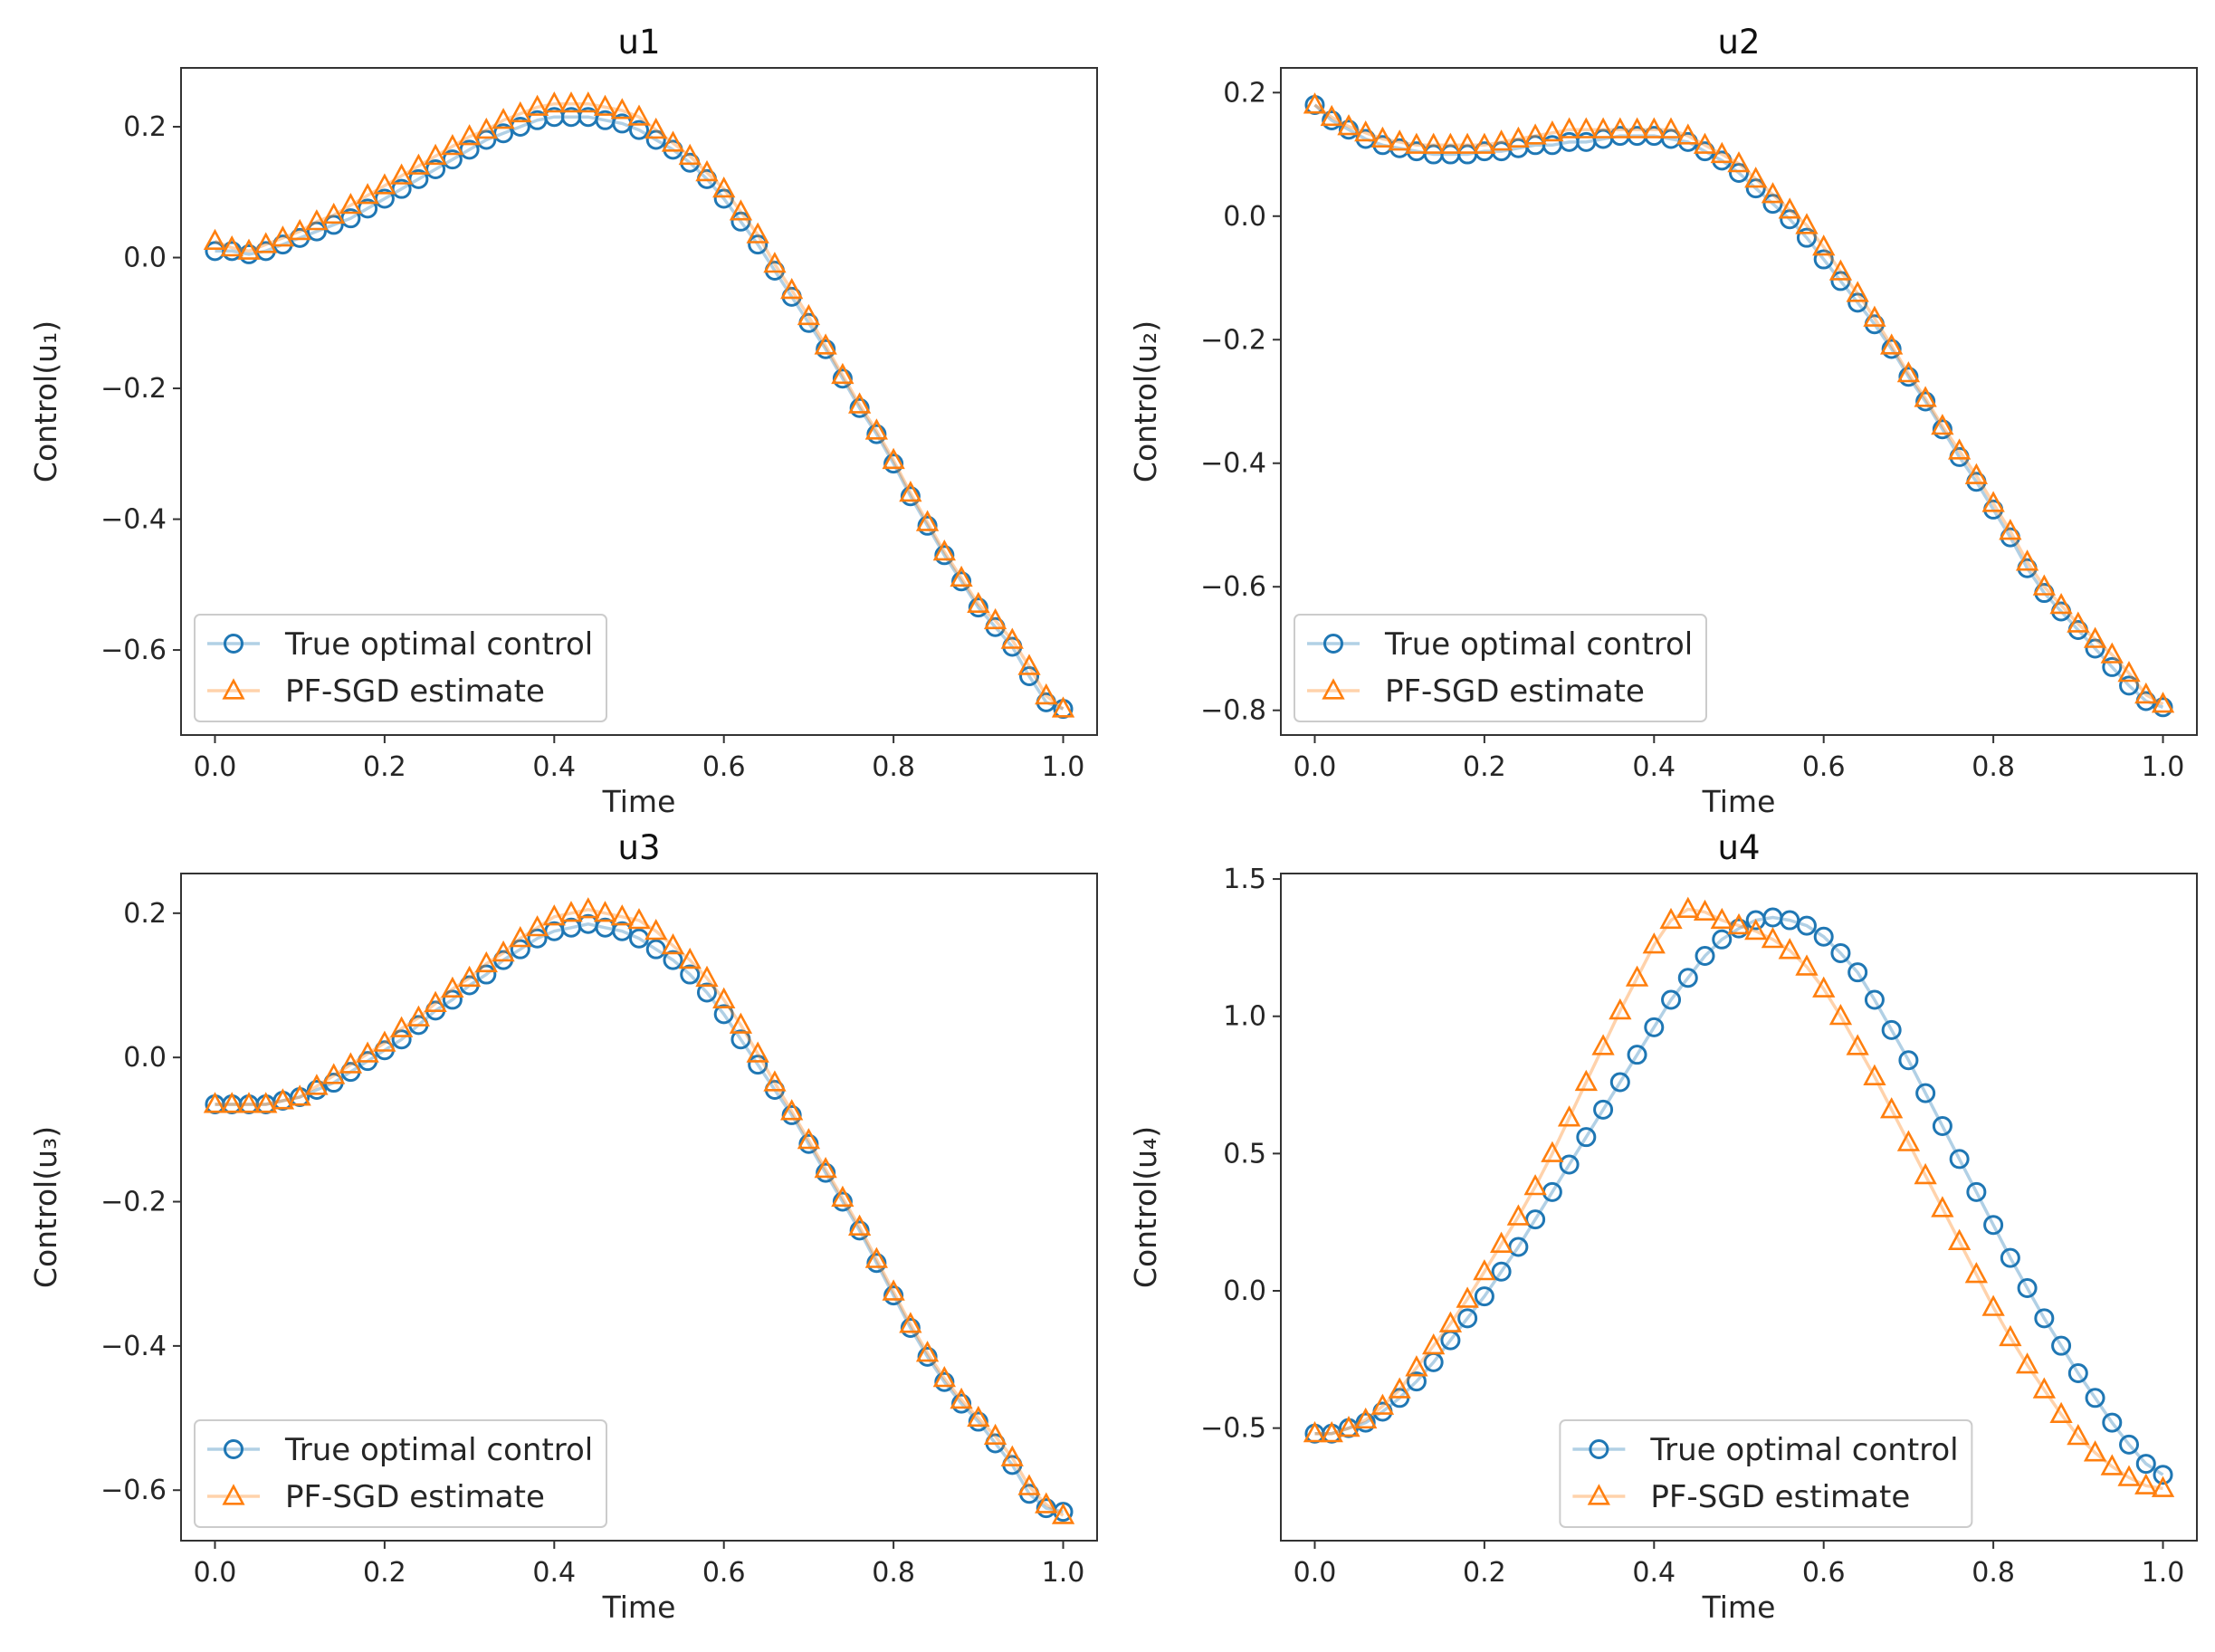 The width and height of the screenshot is (2215, 1652). I want to click on y-tick-label: −0.6, so click(133, 650).